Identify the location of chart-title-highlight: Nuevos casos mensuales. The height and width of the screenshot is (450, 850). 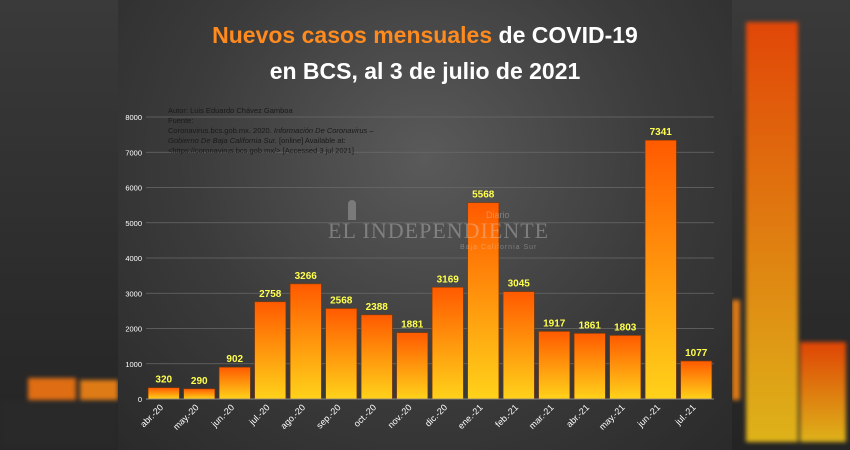
(352, 35).